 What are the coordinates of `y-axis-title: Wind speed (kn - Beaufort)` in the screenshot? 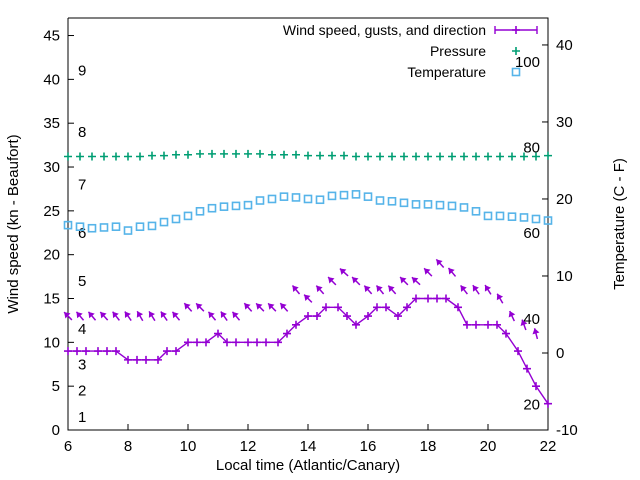 It's located at (13, 223).